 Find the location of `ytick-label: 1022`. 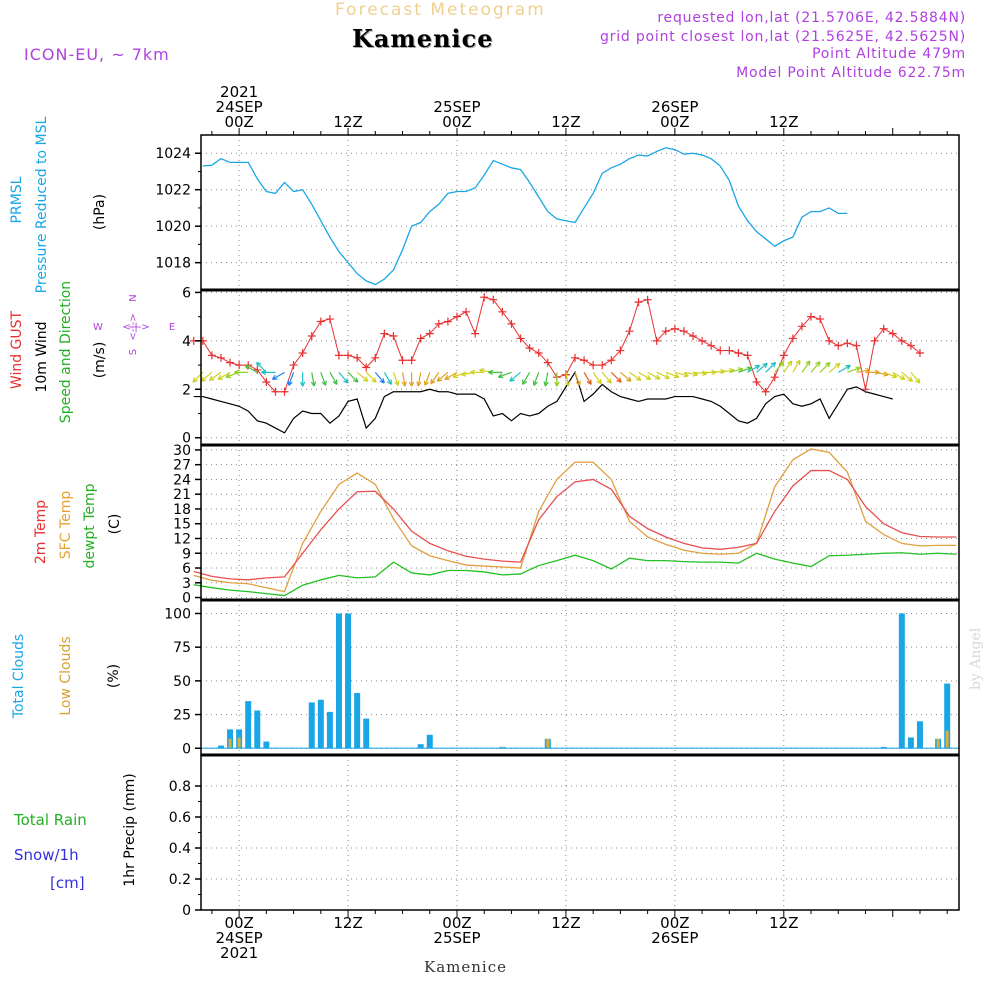

ytick-label: 1022 is located at coordinates (173, 191).